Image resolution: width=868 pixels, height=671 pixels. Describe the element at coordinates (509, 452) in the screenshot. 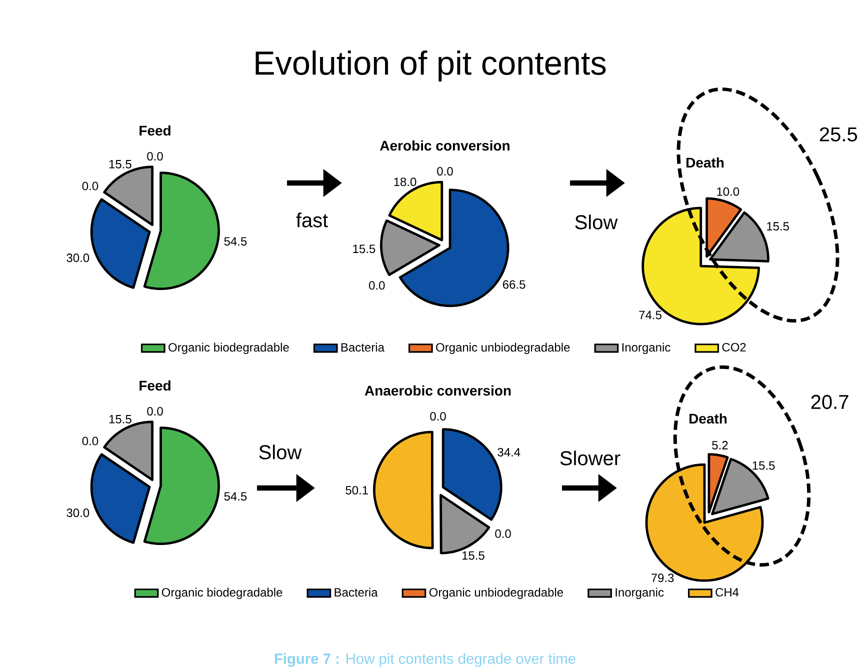

I see `data-label: 34.4` at that location.